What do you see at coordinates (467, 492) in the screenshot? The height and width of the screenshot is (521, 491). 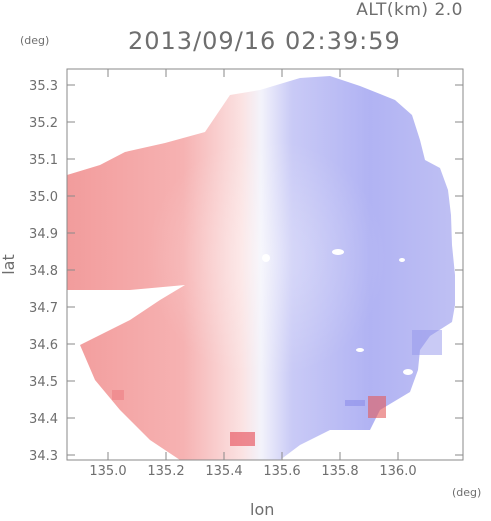 I see `x-axis-unit: (deg)` at bounding box center [467, 492].